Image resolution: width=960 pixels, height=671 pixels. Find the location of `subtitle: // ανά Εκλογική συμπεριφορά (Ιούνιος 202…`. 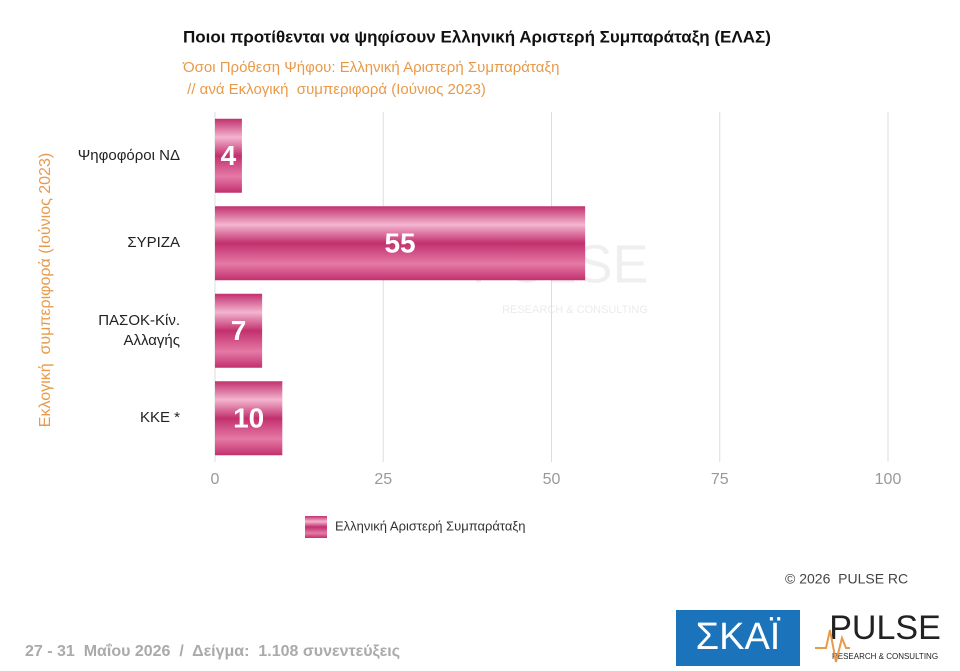

subtitle: // ανά Εκλογική συμπεριφορά (Ιούνιος 202… is located at coordinates (334, 89).